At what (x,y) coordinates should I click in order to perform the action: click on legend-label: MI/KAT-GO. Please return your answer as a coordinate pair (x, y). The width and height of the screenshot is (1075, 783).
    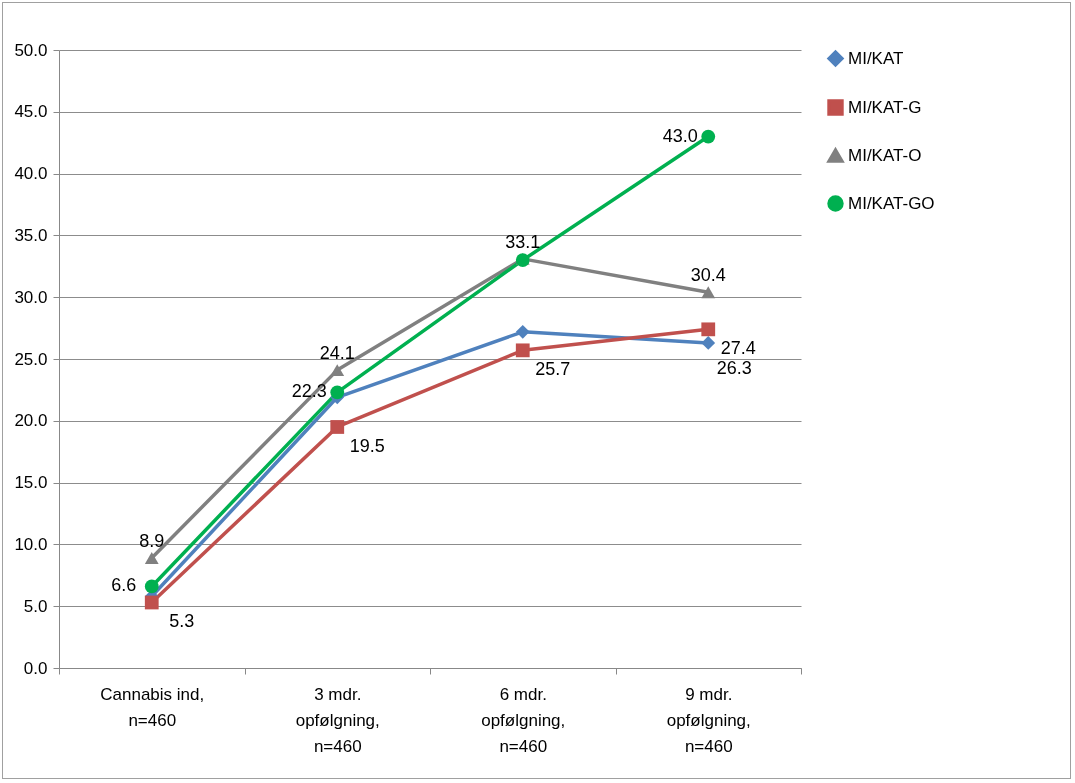
    Looking at the image, I should click on (891, 203).